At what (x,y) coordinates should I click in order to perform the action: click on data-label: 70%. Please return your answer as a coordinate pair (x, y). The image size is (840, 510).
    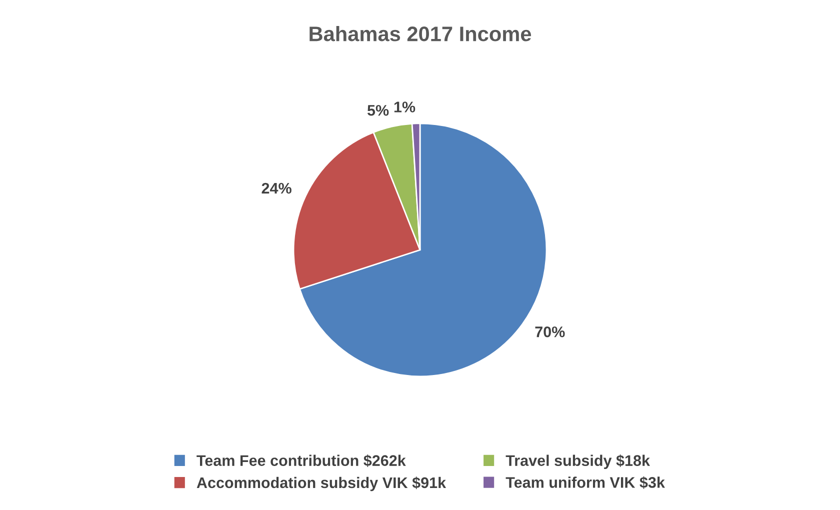
    Looking at the image, I should click on (550, 332).